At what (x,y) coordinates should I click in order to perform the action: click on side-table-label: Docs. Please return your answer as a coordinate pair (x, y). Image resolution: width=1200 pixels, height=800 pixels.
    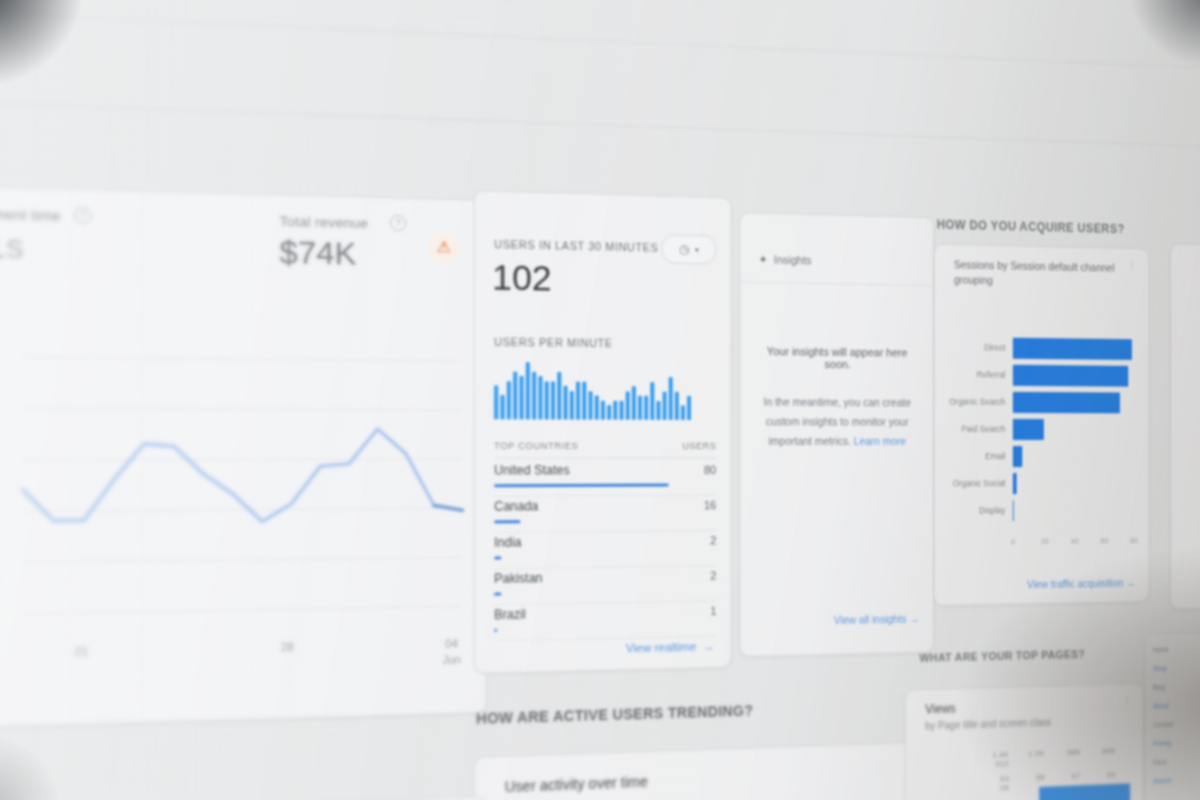
    Looking at the image, I should click on (1159, 763).